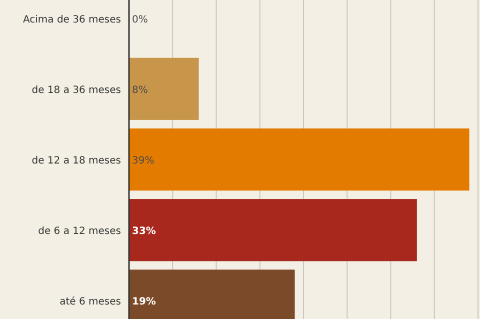  Describe the element at coordinates (143, 161) in the screenshot. I see `data-label: 39%` at that location.